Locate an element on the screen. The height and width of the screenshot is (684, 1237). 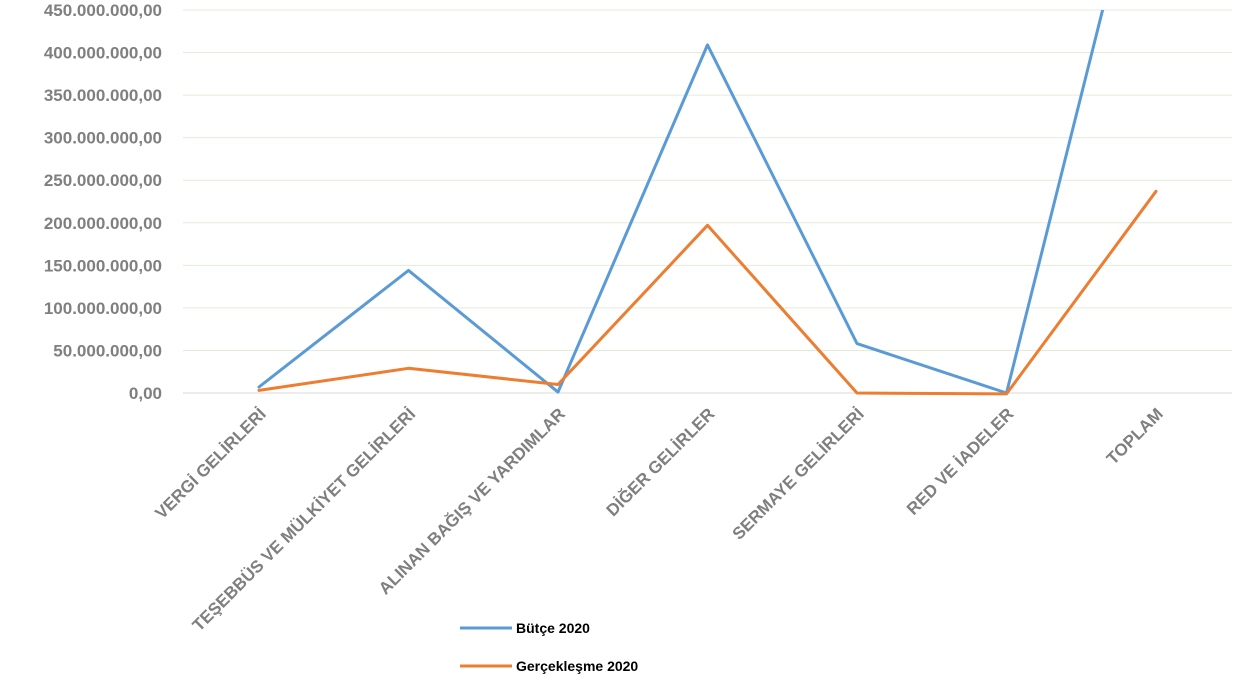
y-tick-label: 0,00 is located at coordinates (145, 393).